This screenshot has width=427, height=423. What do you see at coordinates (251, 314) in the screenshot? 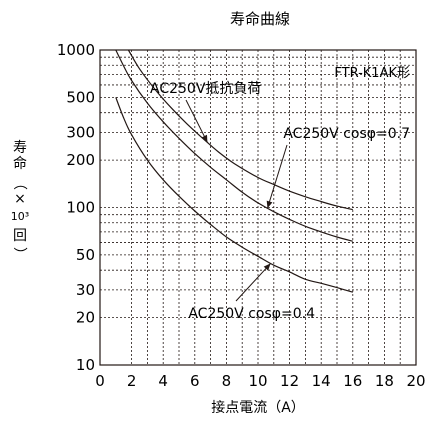
I see `series-annotation-3: AC250V cosφ=0.4` at bounding box center [251, 314].